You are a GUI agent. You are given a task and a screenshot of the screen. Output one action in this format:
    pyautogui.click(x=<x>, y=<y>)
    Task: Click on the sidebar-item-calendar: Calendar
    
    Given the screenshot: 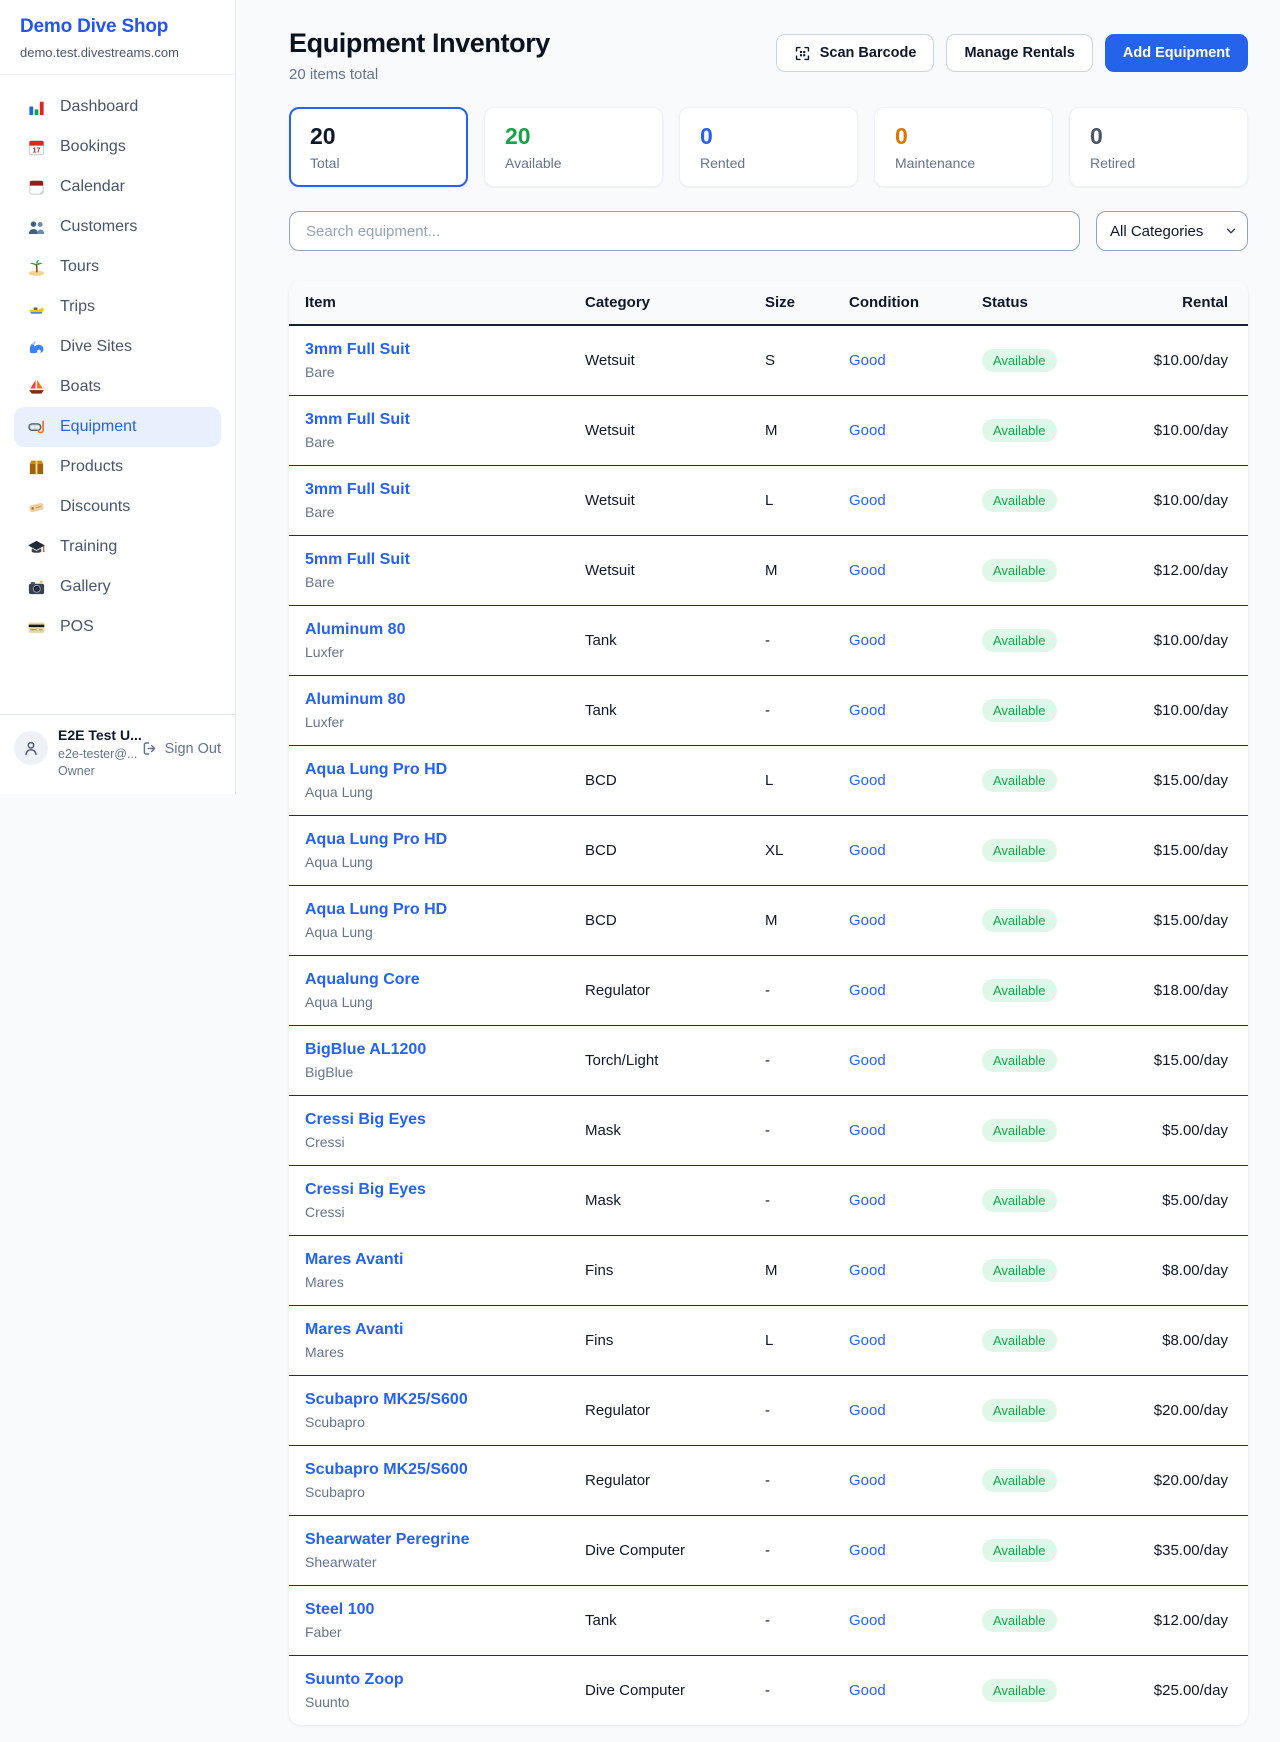 What is the action you would take?
    pyautogui.click(x=117, y=187)
    